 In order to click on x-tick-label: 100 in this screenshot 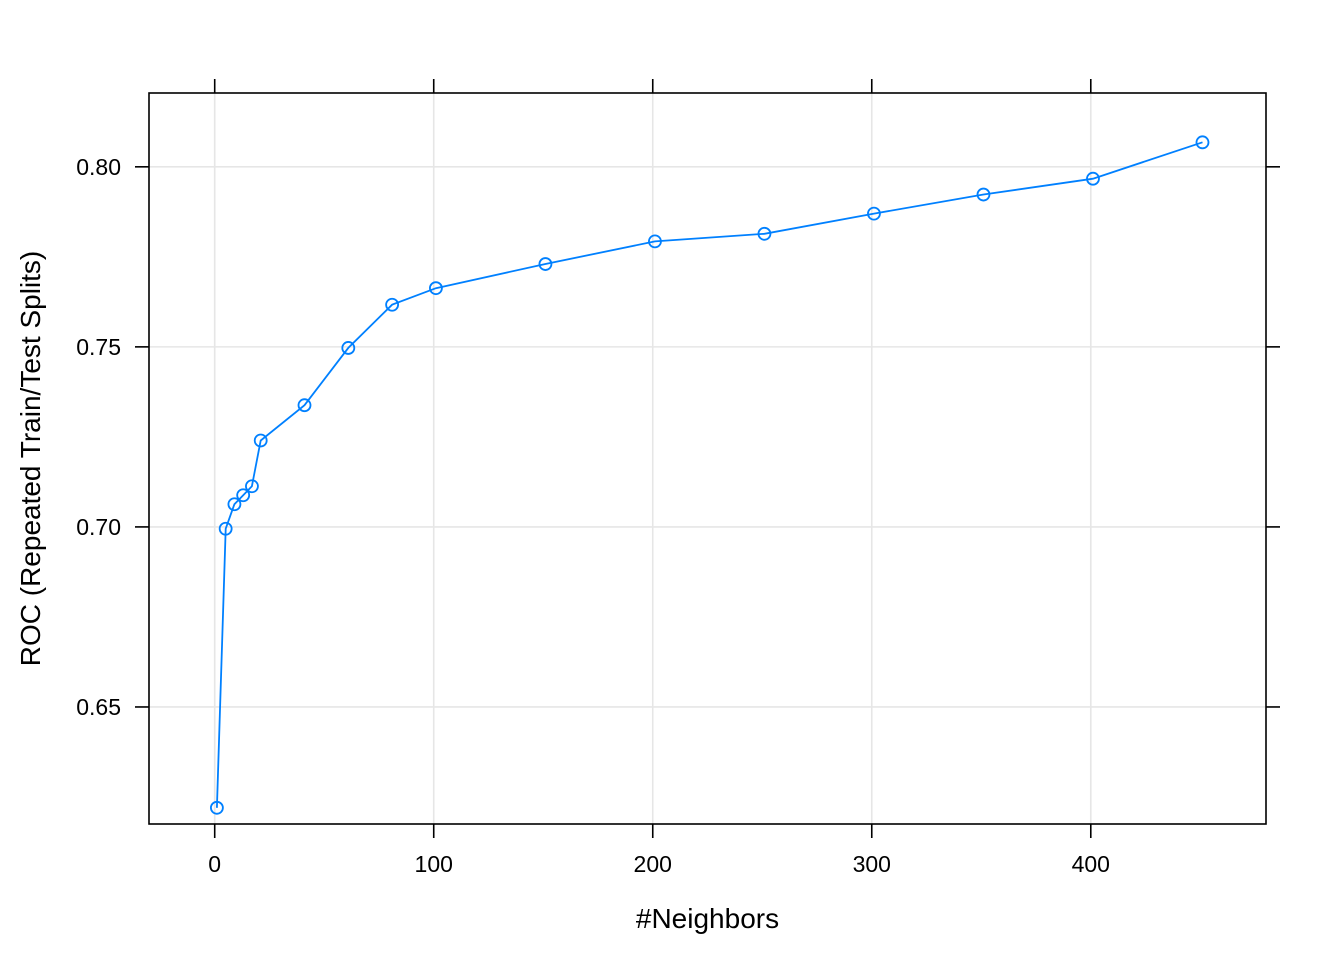, I will do `click(434, 864)`.